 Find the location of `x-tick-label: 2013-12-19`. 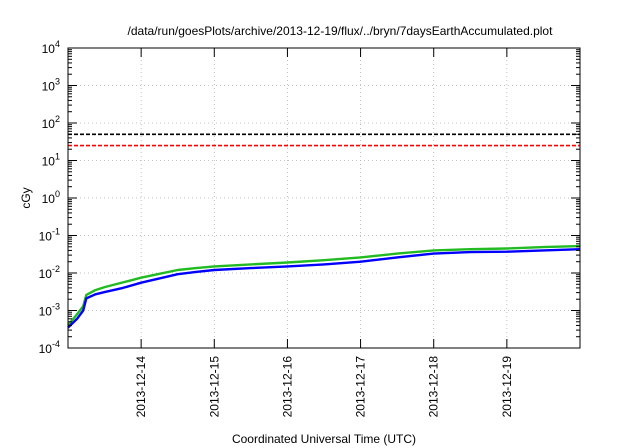

x-tick-label: 2013-12-19 is located at coordinates (507, 387).